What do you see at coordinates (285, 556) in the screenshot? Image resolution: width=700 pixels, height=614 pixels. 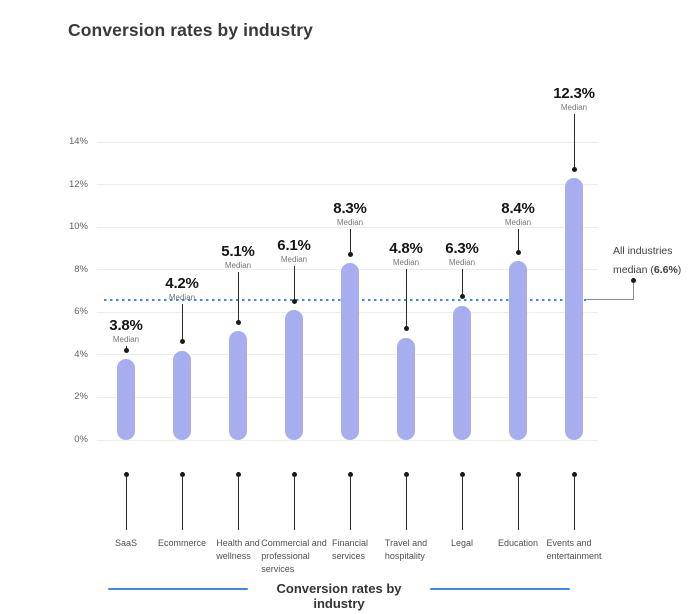 I see `category-label-line: professional` at bounding box center [285, 556].